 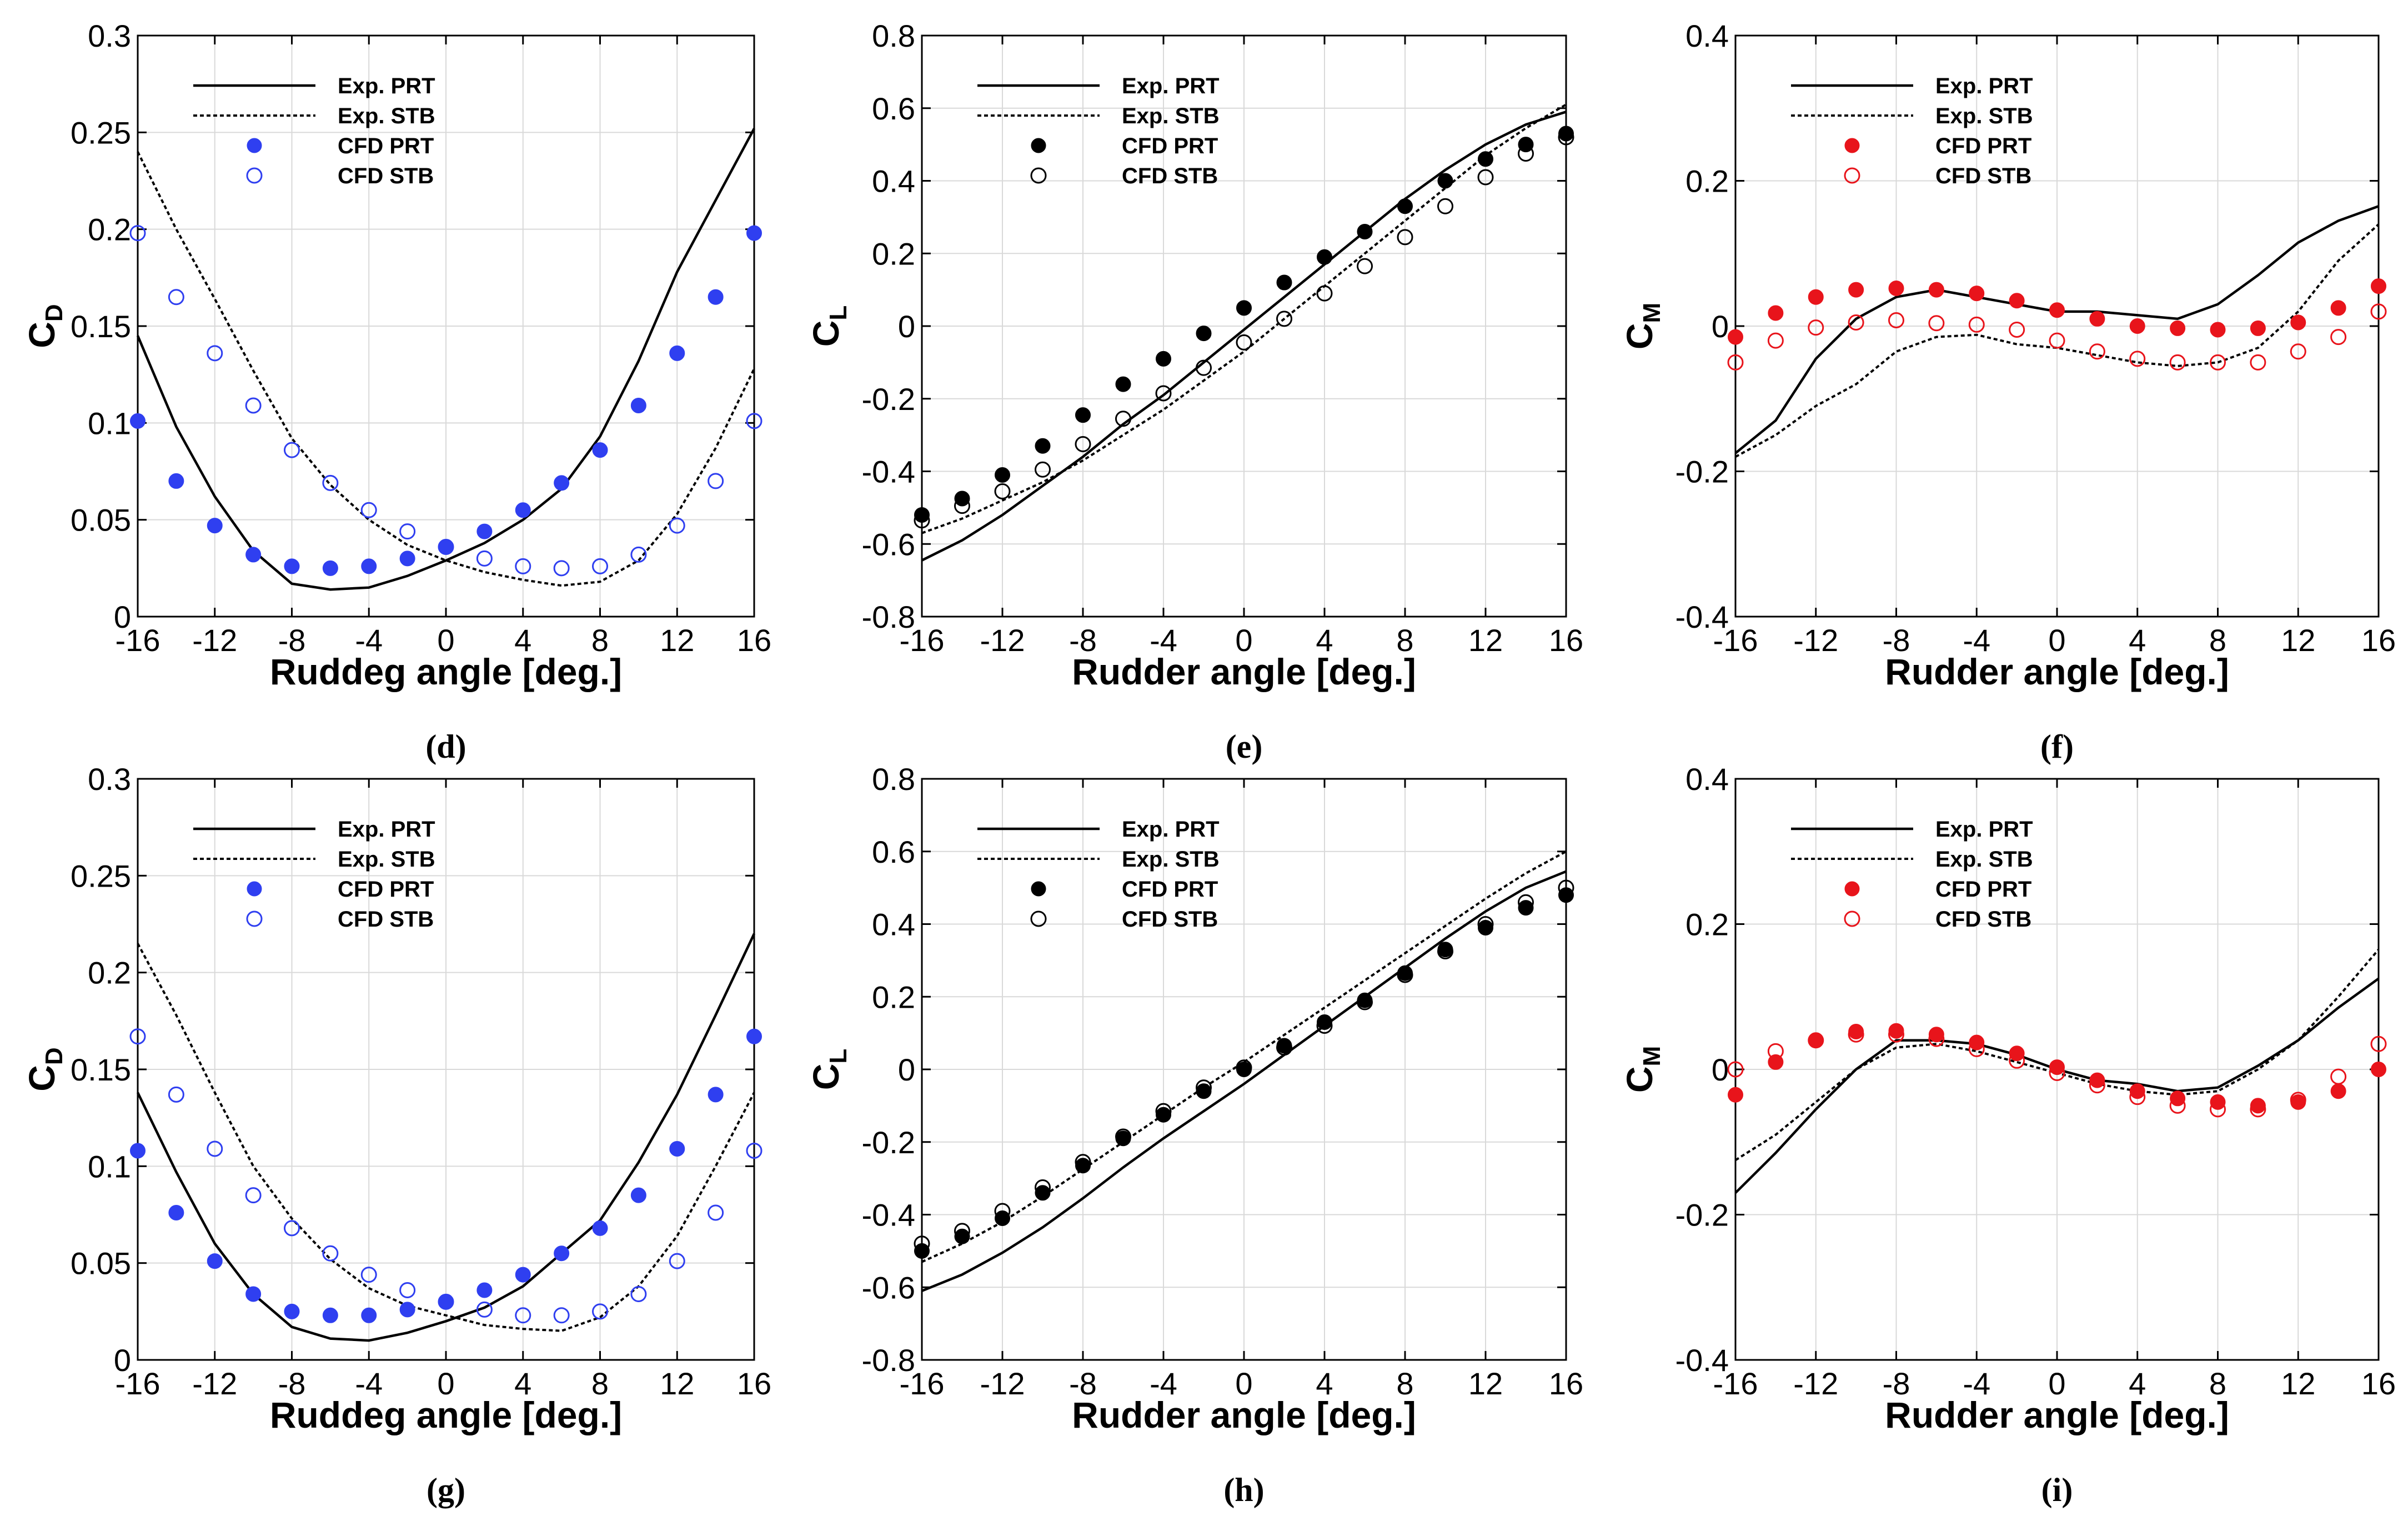 I want to click on y-axis-title-subscript: D, so click(x=54, y=1056).